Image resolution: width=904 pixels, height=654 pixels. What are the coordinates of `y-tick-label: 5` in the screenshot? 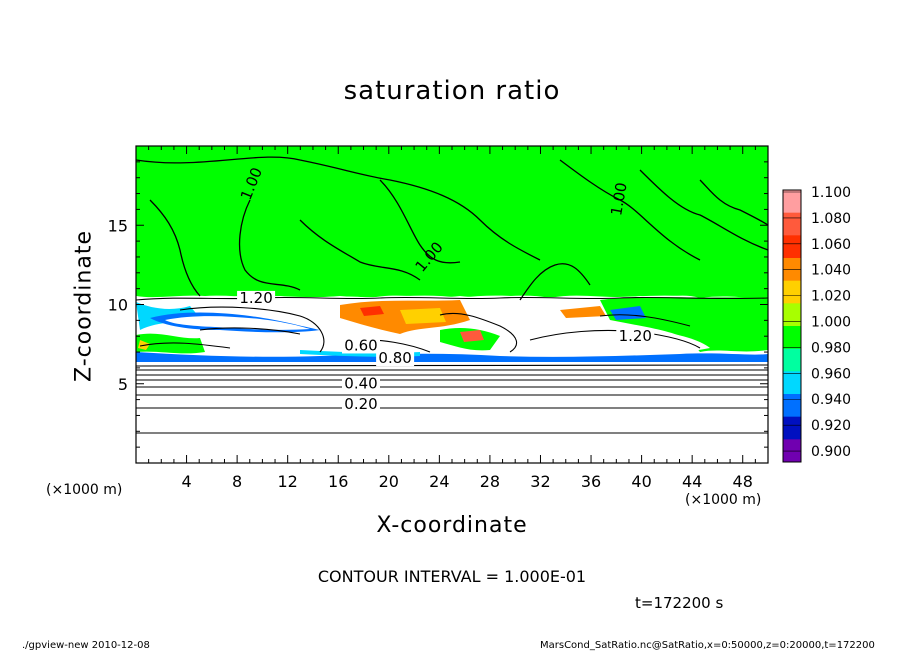 It's located at (123, 384).